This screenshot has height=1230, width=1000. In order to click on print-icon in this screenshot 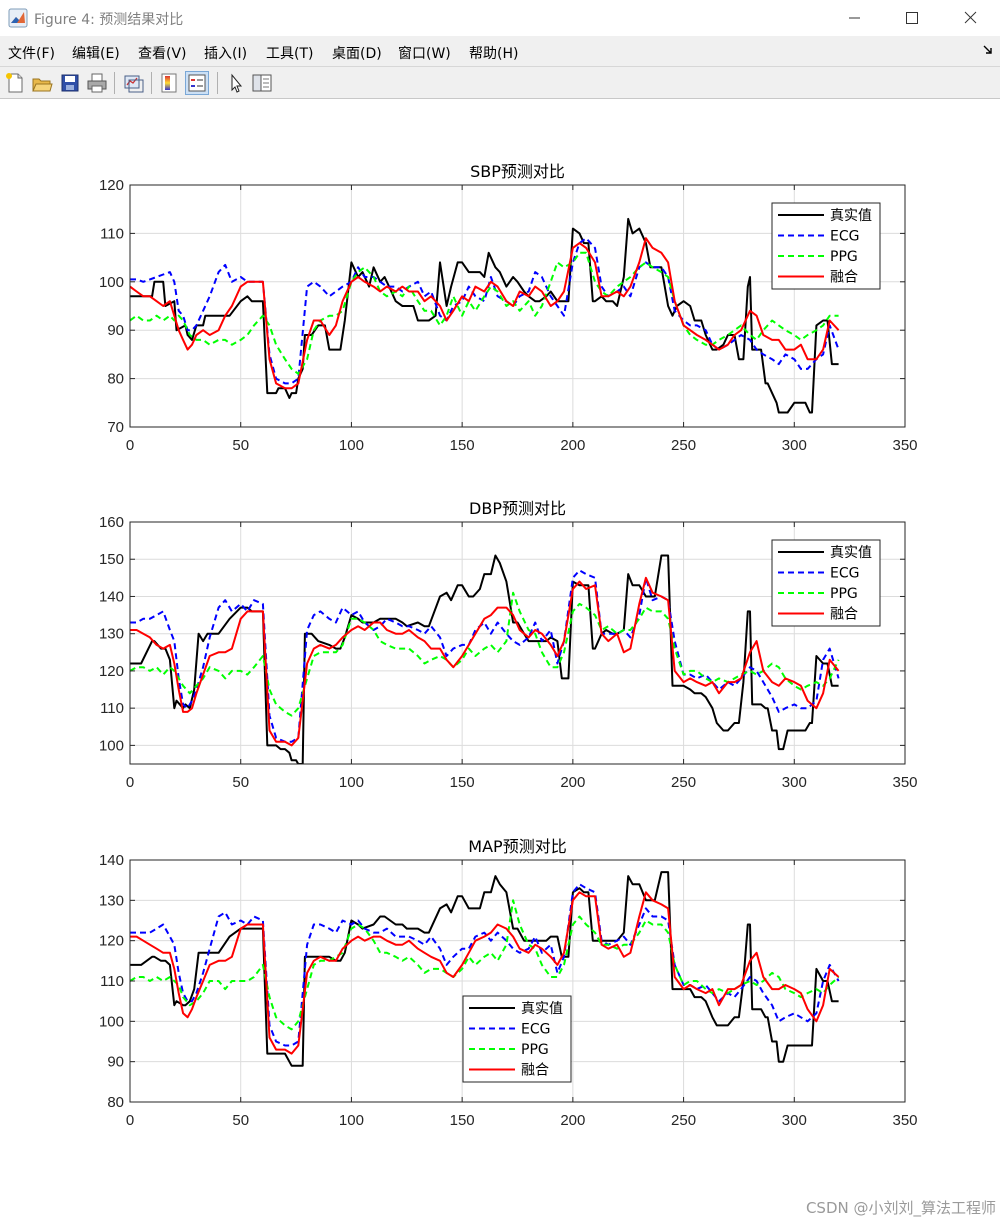, I will do `click(97, 83)`.